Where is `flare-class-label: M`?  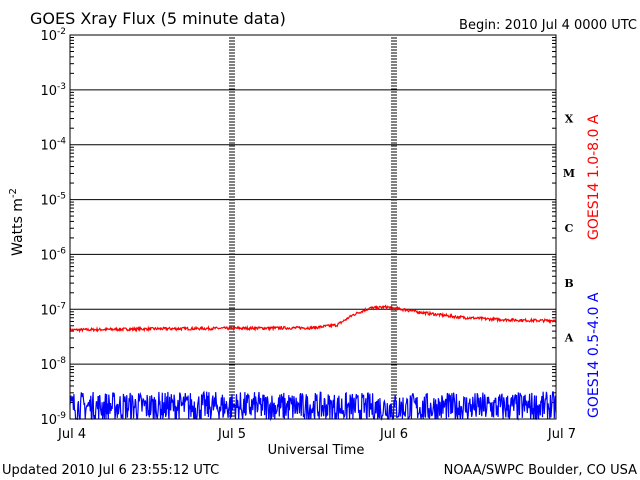
flare-class-label: M is located at coordinates (569, 173).